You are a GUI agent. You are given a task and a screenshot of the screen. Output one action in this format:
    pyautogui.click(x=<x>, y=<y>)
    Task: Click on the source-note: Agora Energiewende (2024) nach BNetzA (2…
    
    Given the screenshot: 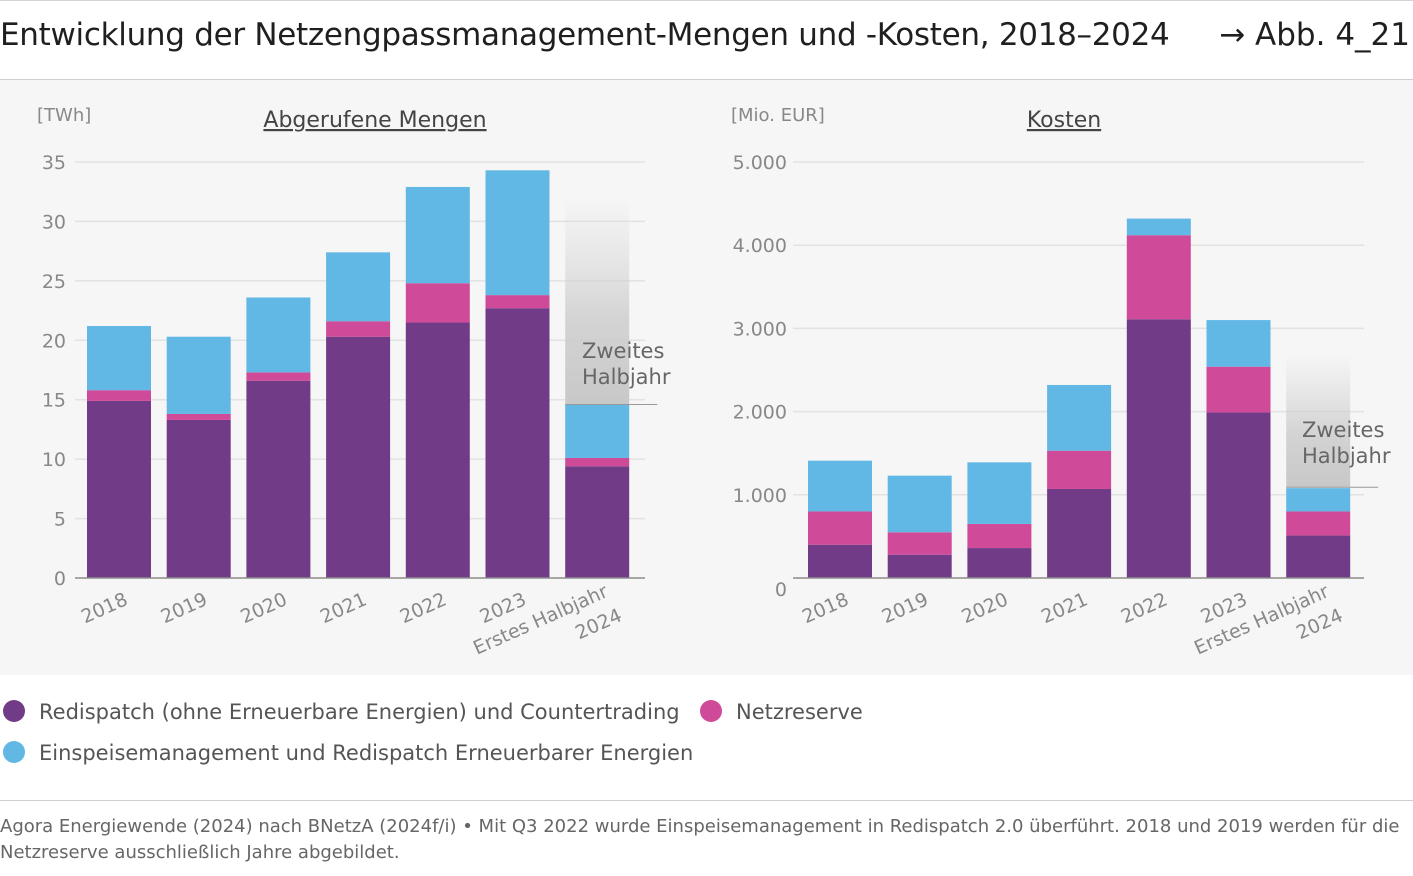 What is the action you would take?
    pyautogui.click(x=700, y=839)
    